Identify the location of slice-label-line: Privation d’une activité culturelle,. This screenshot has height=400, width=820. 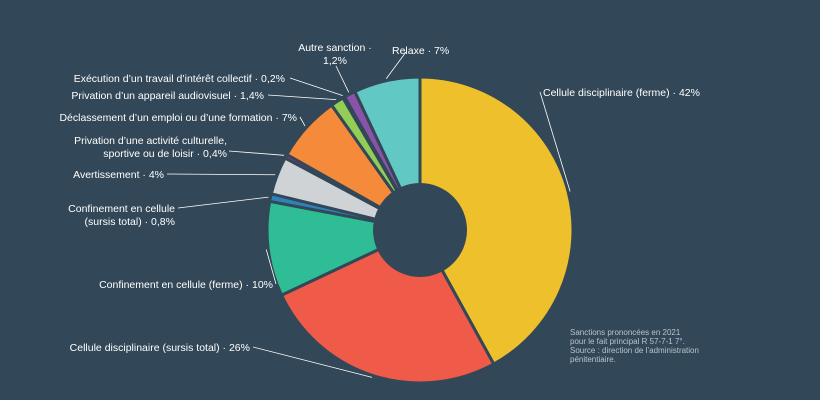
(150, 141).